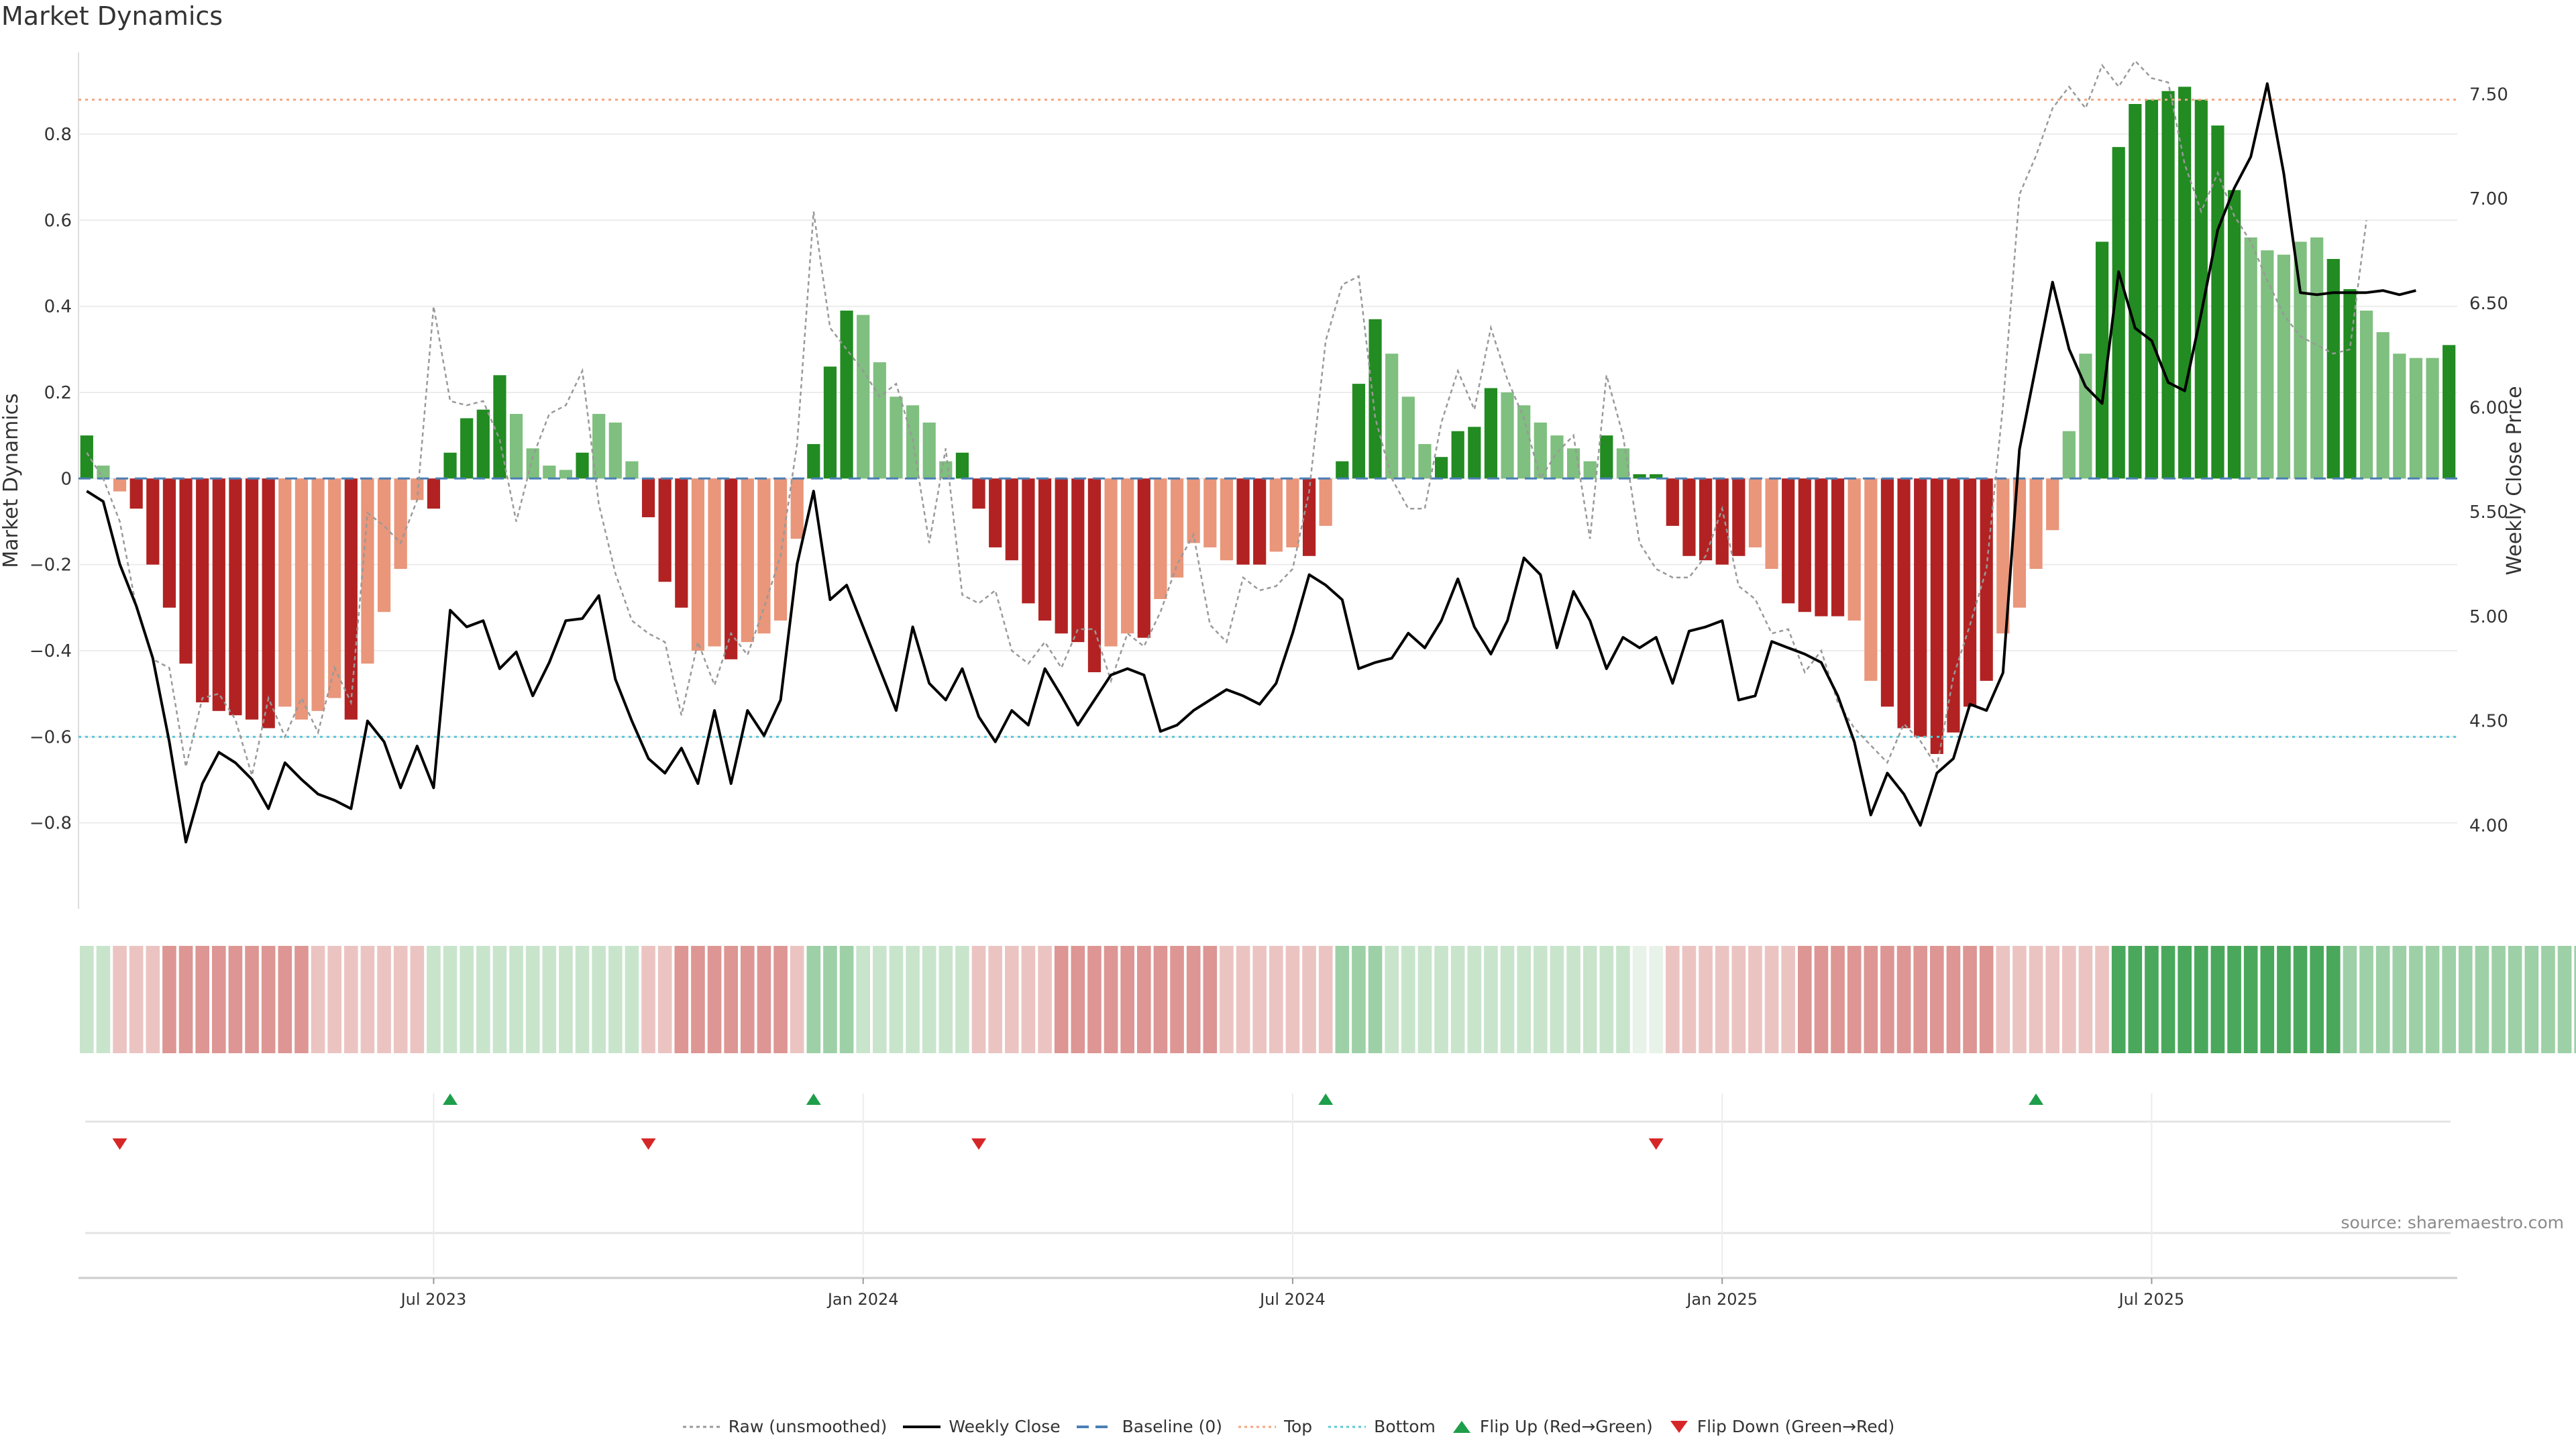 The image size is (2576, 1449). I want to click on legend-baseline-swatch, so click(1095, 1426).